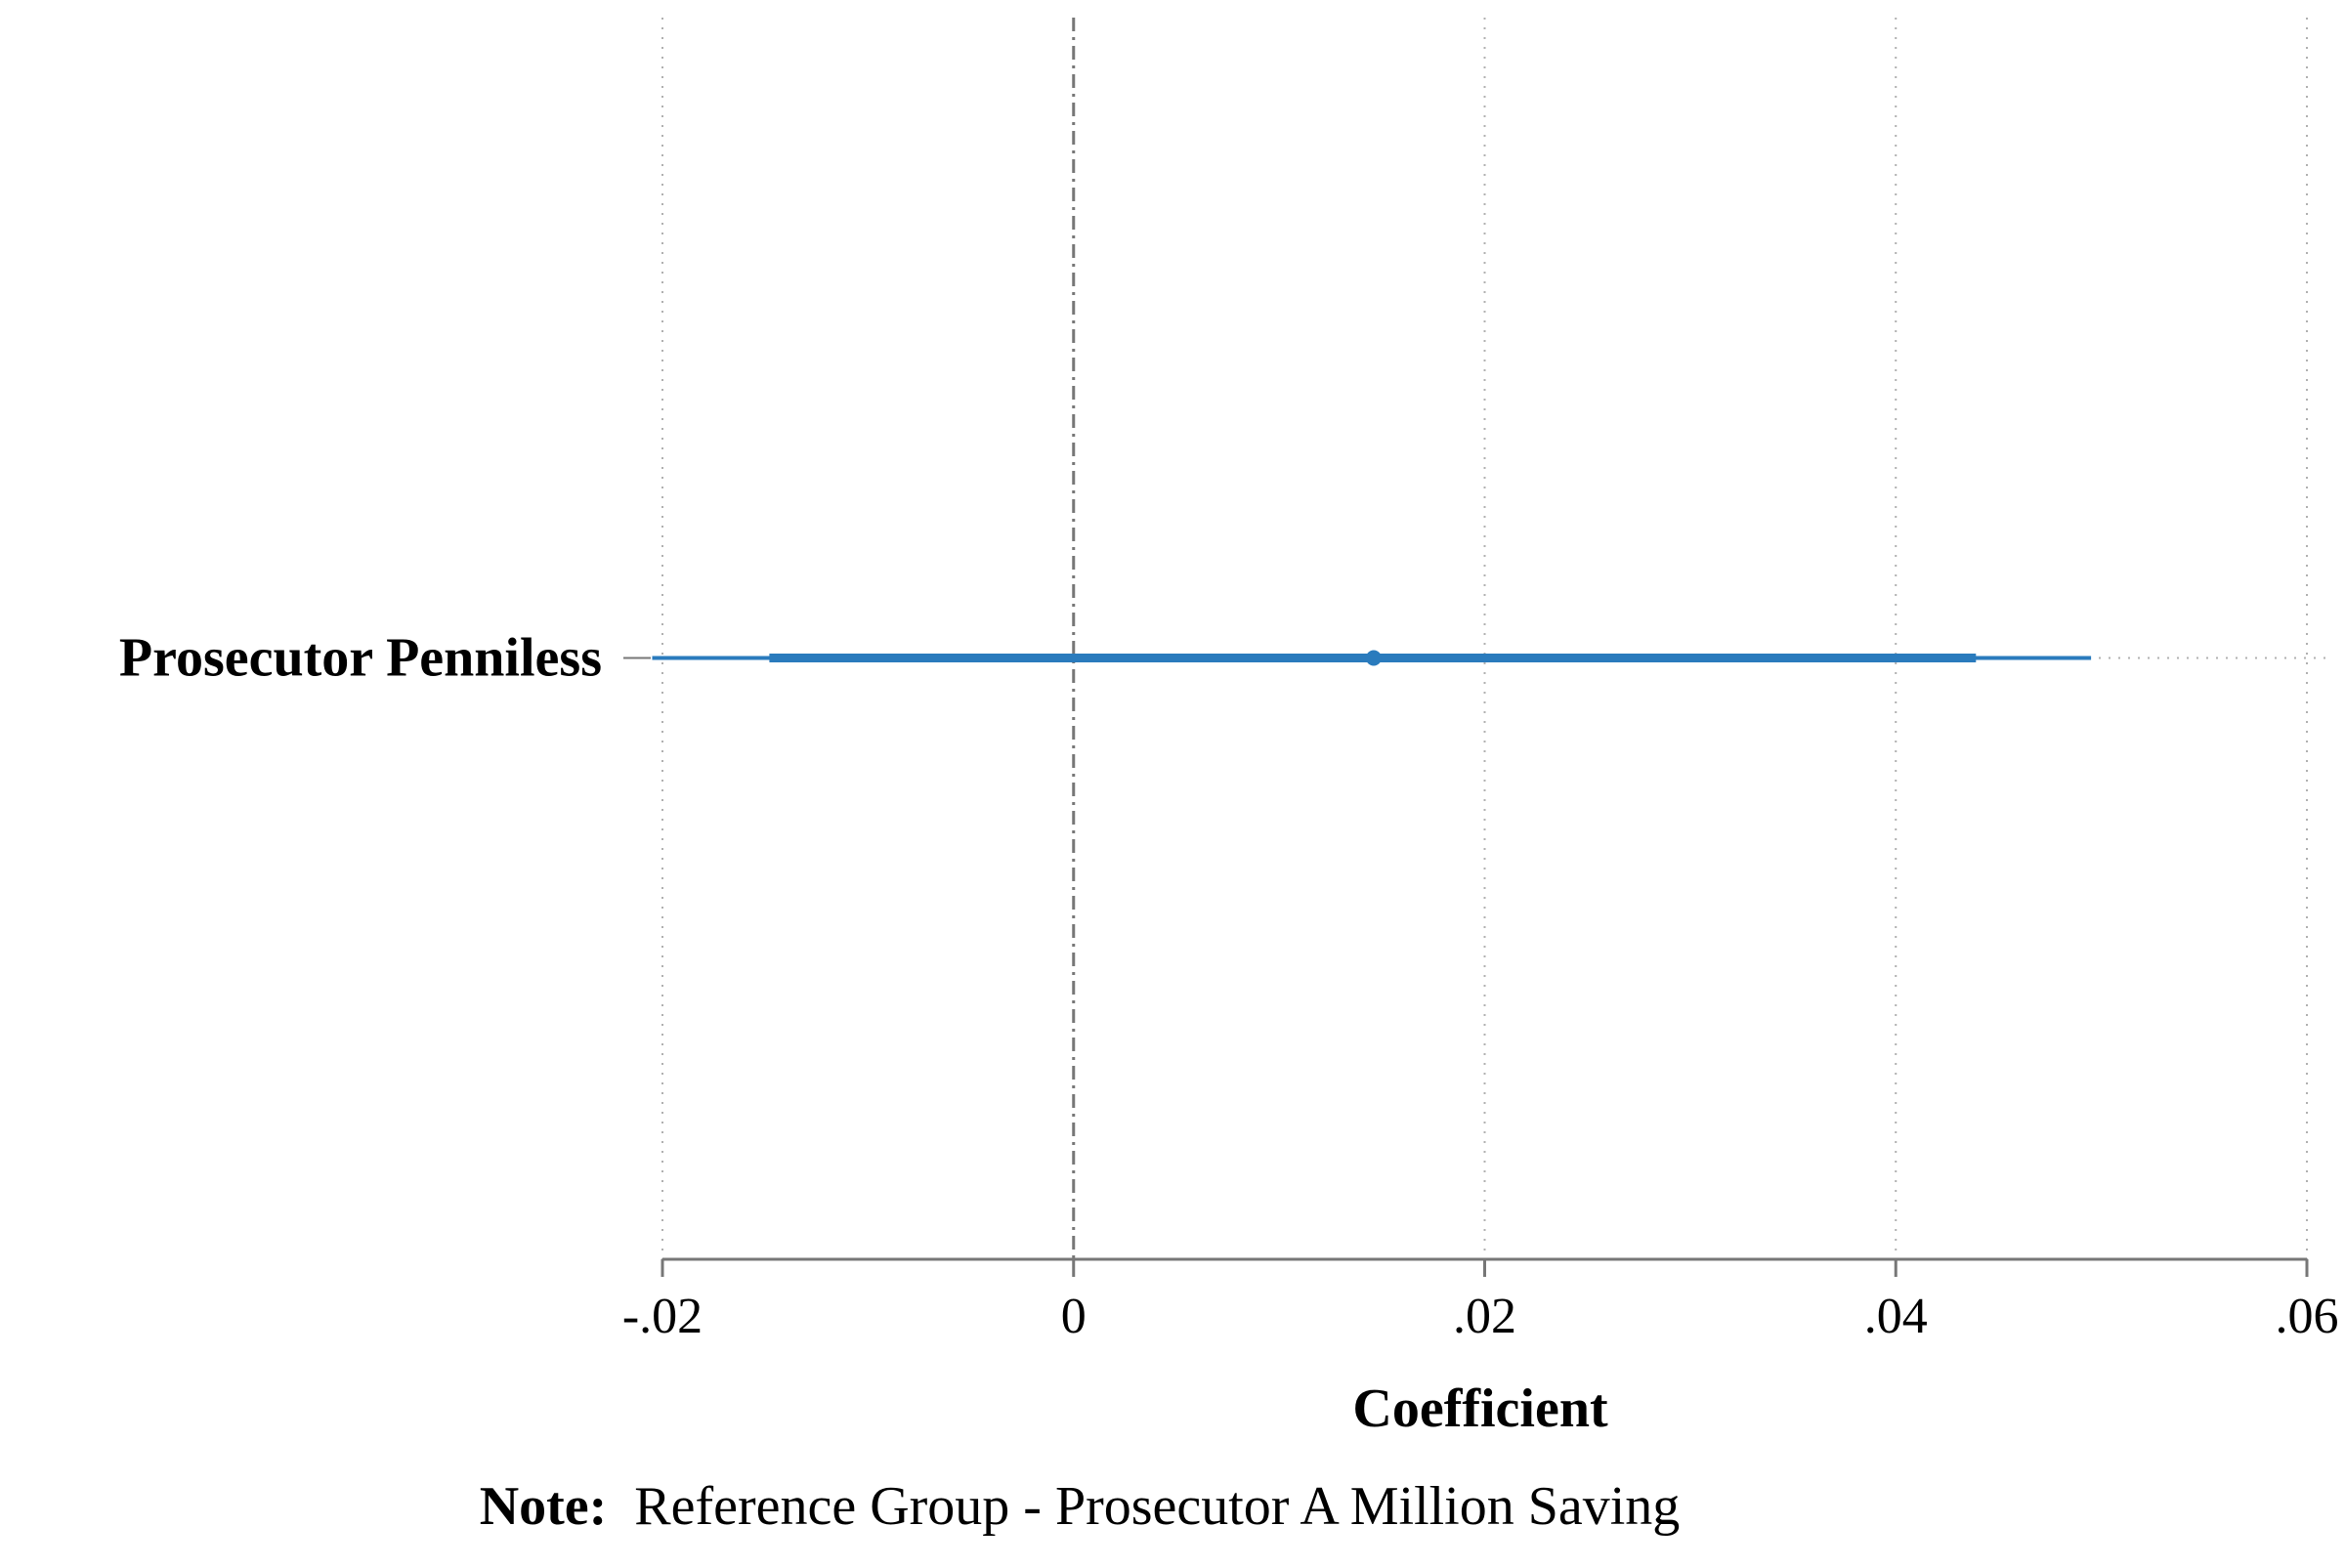 Image resolution: width=2345 pixels, height=1568 pixels. I want to click on labels-layer: Prosecutor Penniless, so click(360, 658).